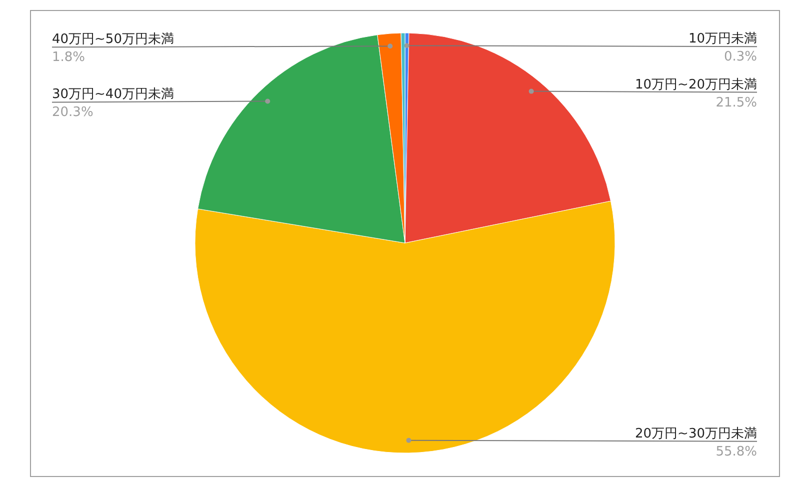 The height and width of the screenshot is (499, 809). Describe the element at coordinates (736, 452) in the screenshot. I see `data-label: 55.8%` at that location.